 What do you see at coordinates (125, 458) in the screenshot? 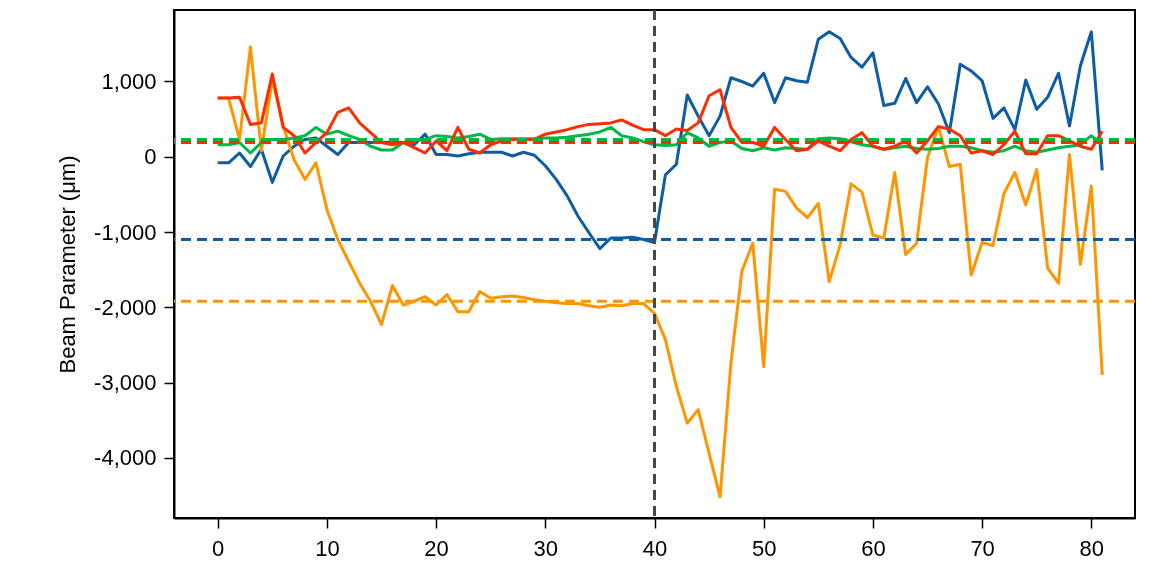
I see `y-tick-label: -4,000` at bounding box center [125, 458].